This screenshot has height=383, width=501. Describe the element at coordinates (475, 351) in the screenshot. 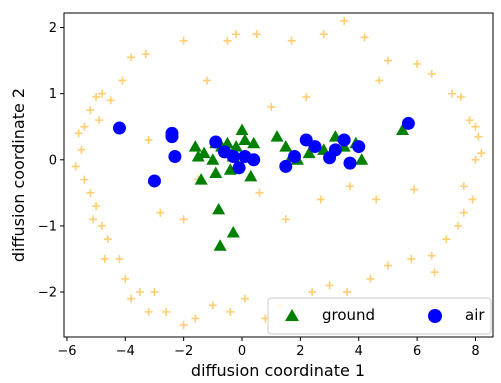

I see `x-tick-label: 8` at that location.